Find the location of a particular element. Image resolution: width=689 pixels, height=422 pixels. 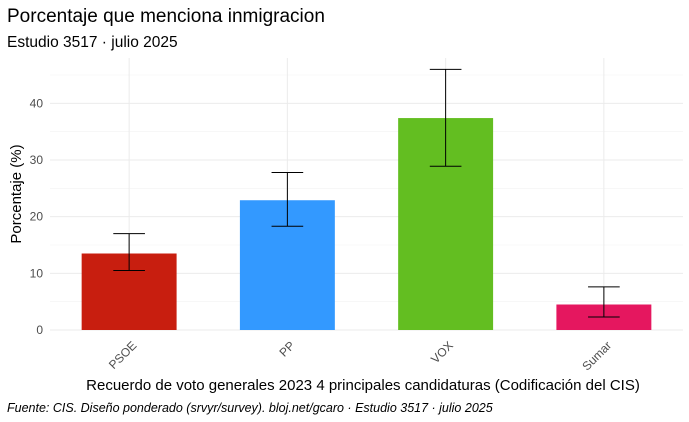

error-bar-vox is located at coordinates (445, 117).